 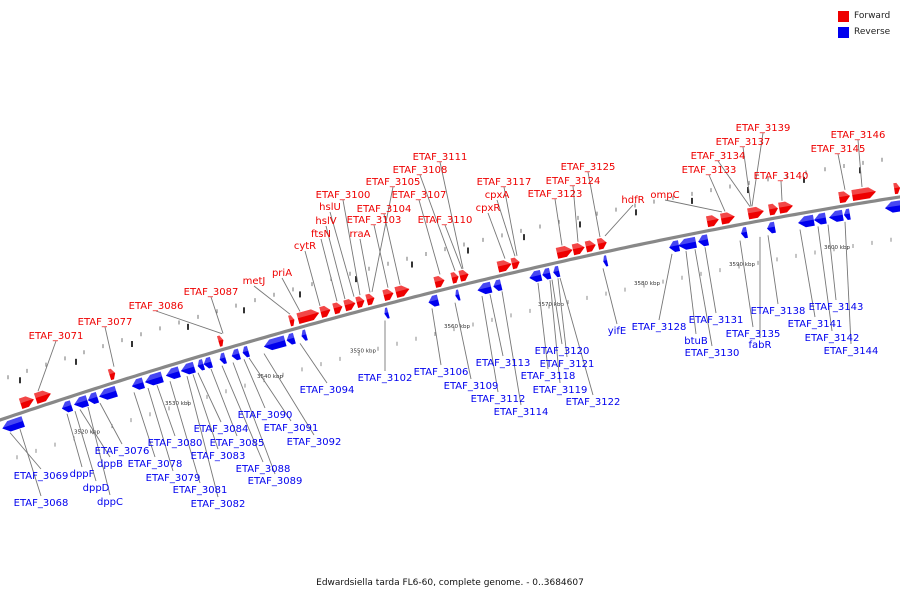 I want to click on reverse-swatch, so click(x=843, y=32).